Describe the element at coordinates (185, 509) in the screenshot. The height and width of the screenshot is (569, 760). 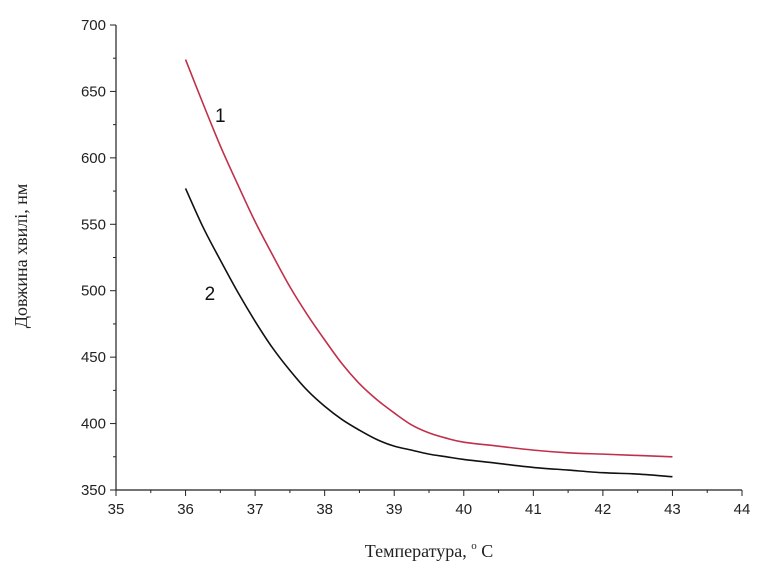
I see `x-tick-label: 36` at that location.